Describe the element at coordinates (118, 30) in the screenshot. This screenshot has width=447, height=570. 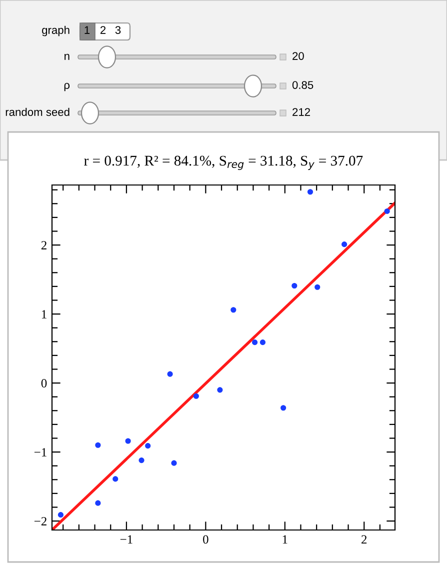
I see `text: 3` at that location.